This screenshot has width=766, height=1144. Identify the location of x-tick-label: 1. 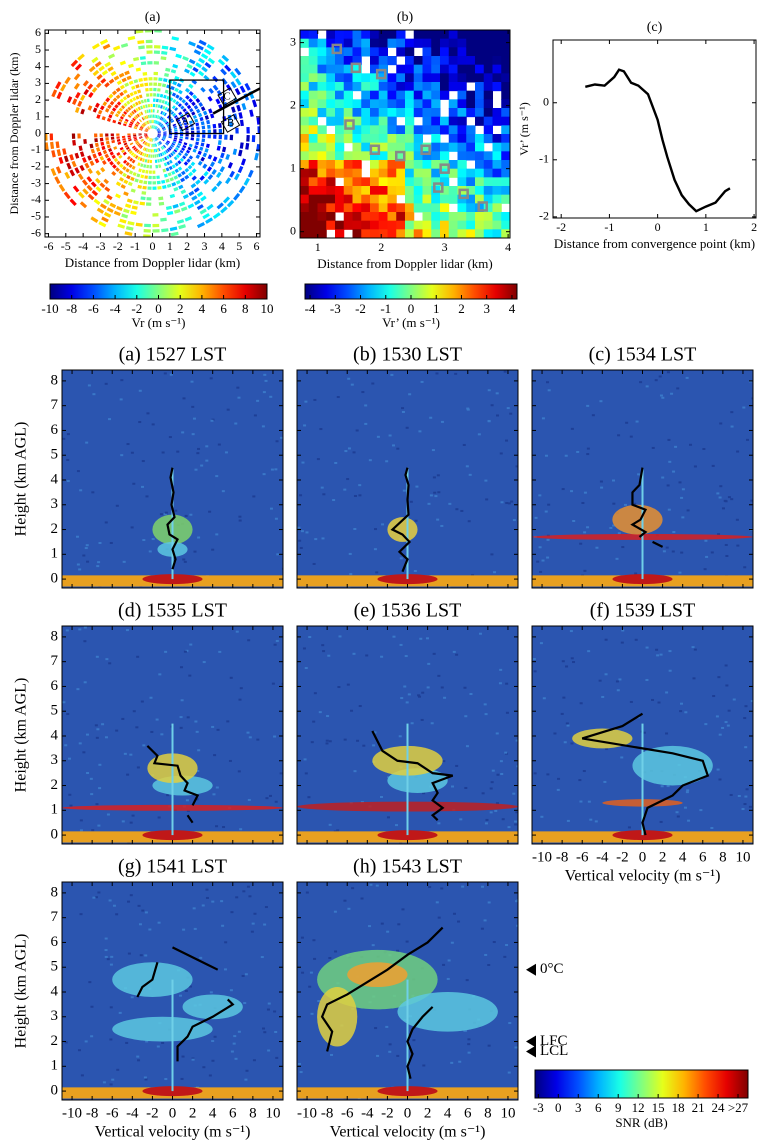
(170, 246).